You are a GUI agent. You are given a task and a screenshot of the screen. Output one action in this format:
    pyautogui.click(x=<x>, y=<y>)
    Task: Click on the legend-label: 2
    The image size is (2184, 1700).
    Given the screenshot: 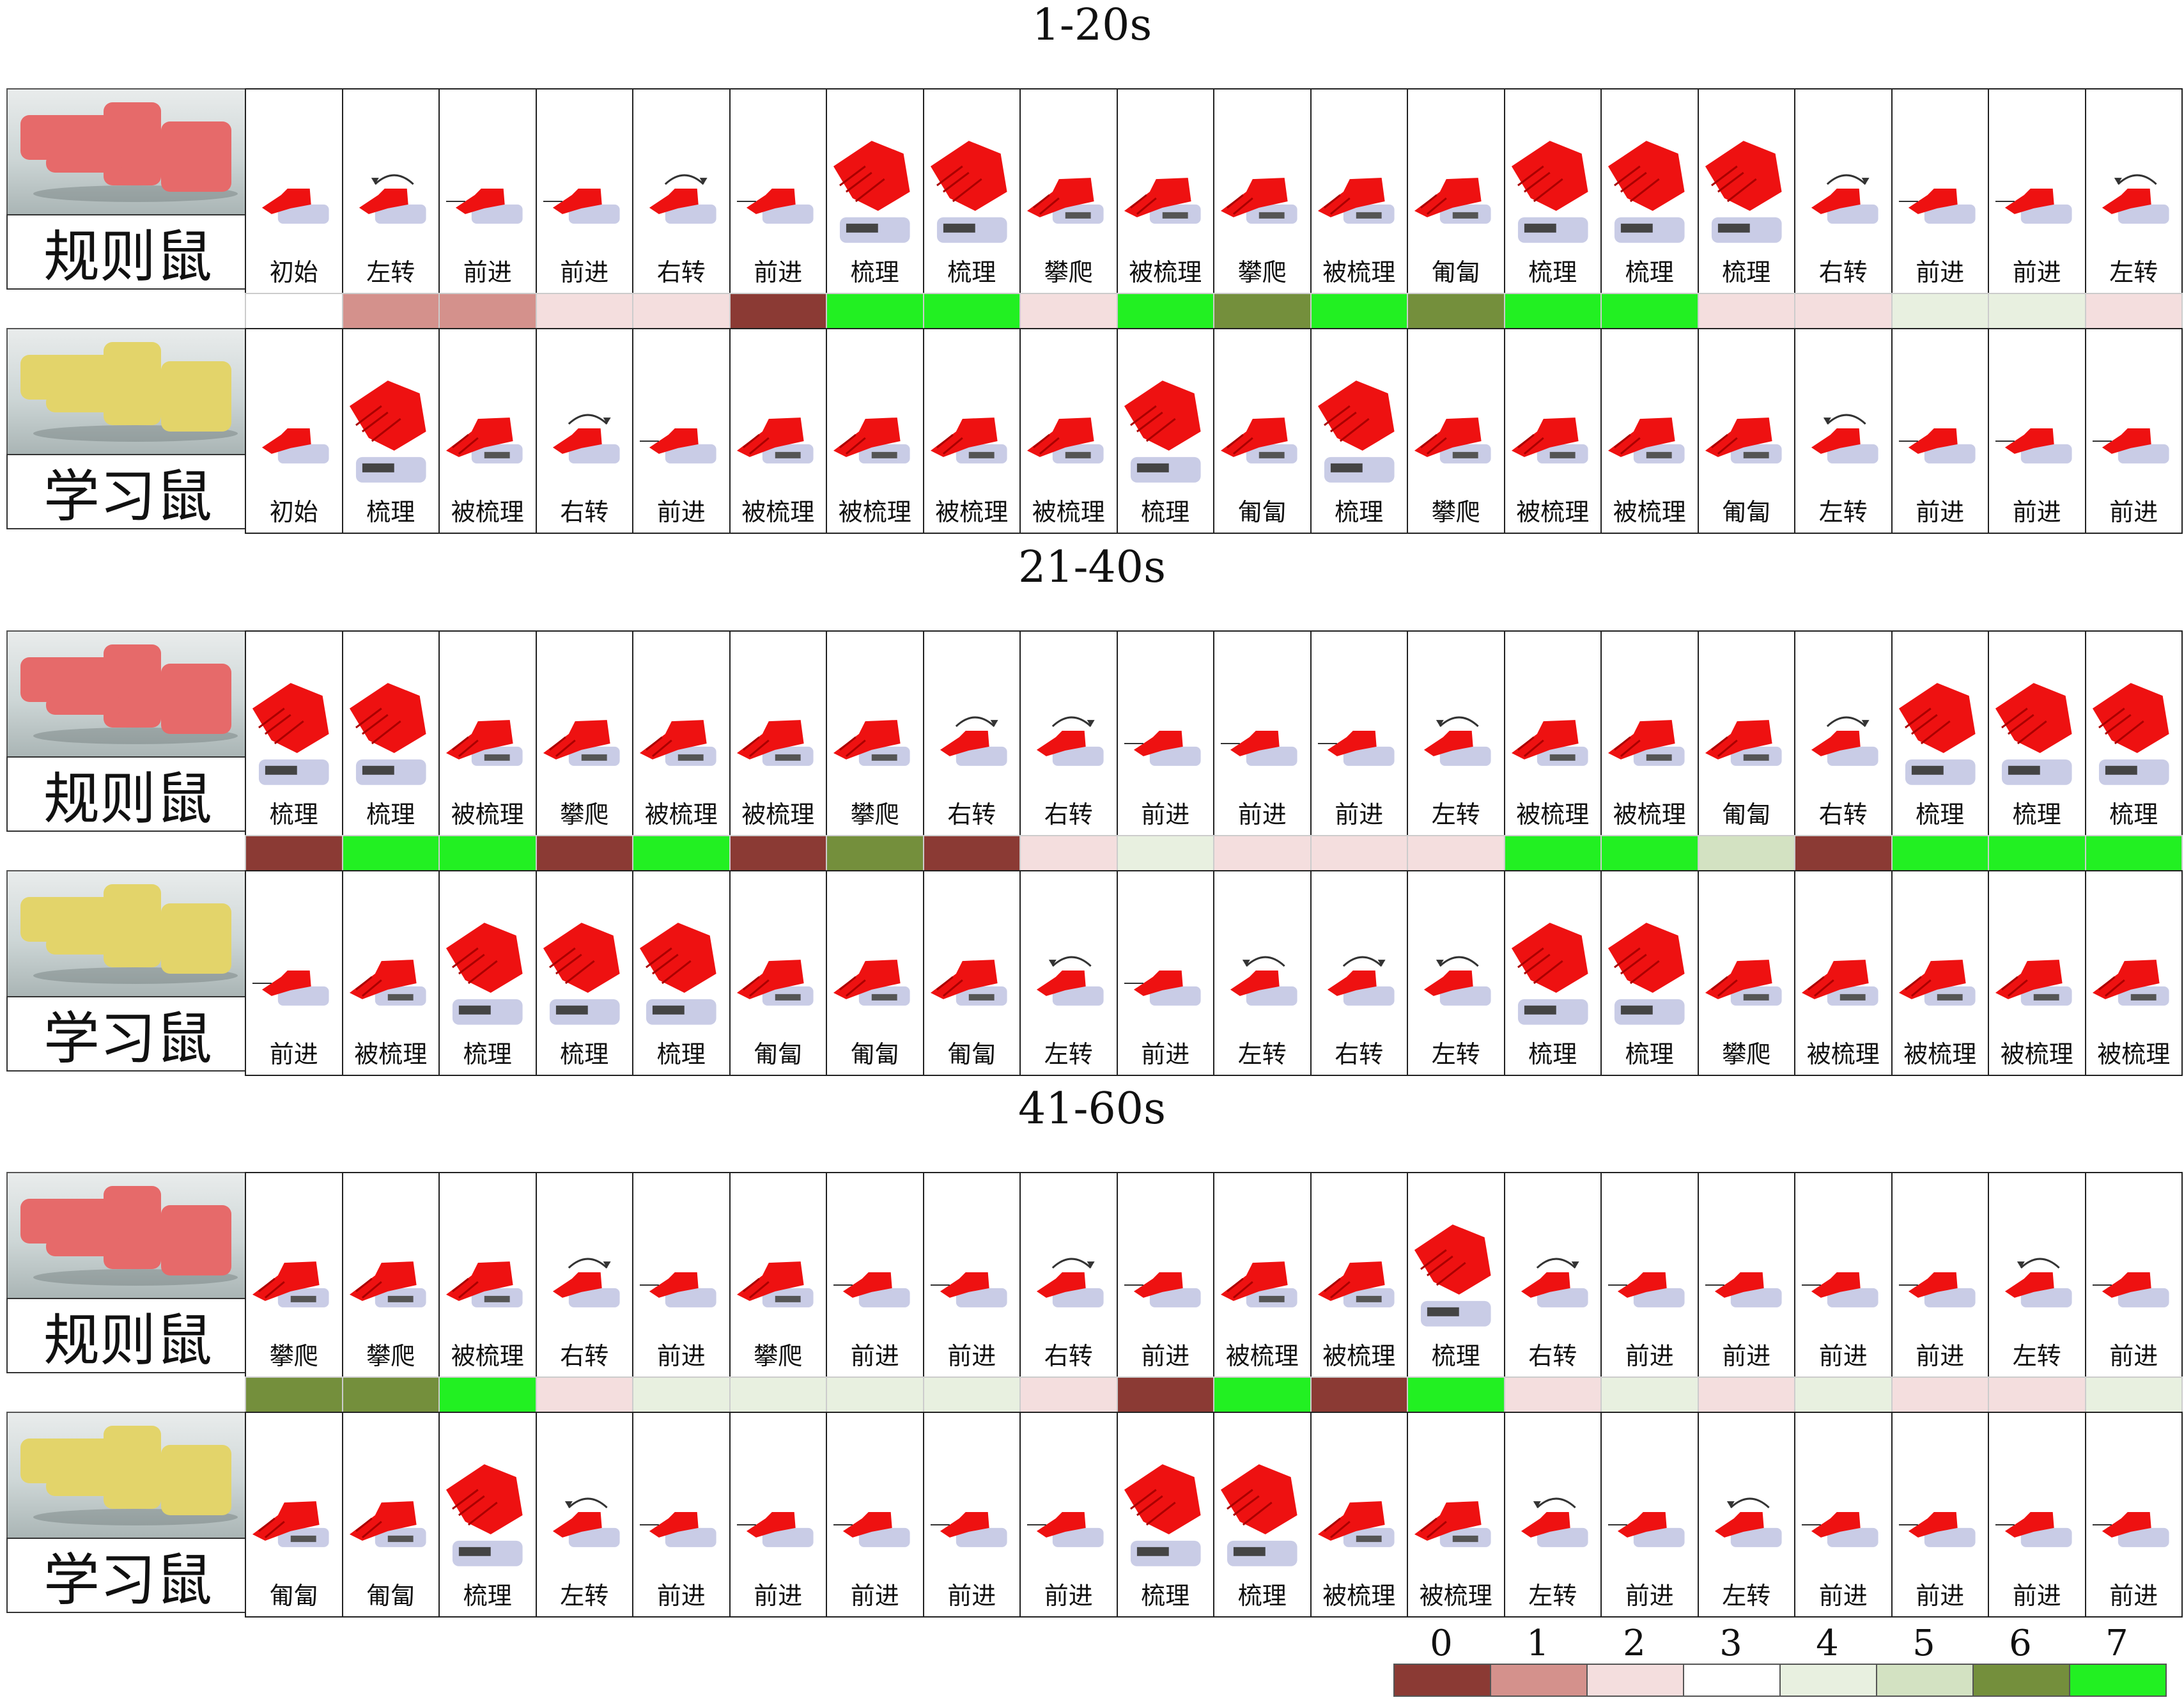 What is the action you would take?
    pyautogui.click(x=1635, y=1643)
    